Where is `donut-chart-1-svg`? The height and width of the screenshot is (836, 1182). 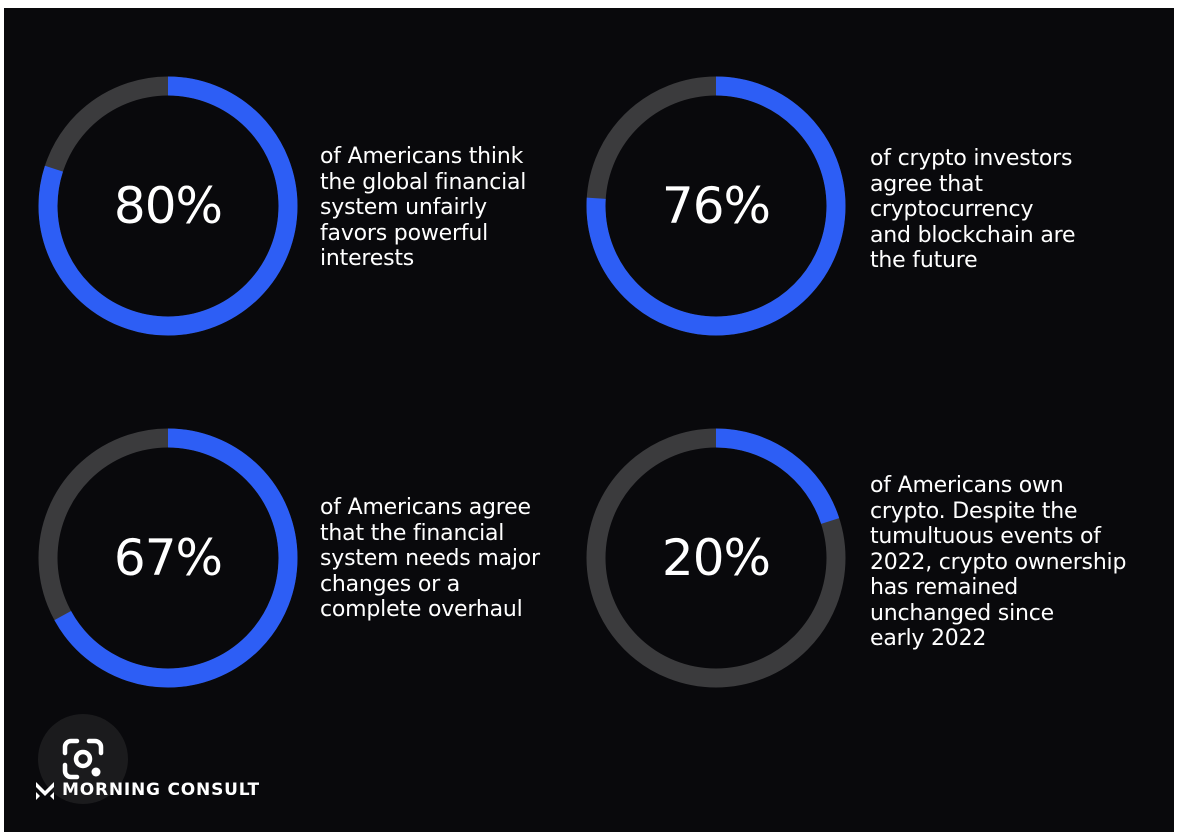 donut-chart-1-svg is located at coordinates (168, 206).